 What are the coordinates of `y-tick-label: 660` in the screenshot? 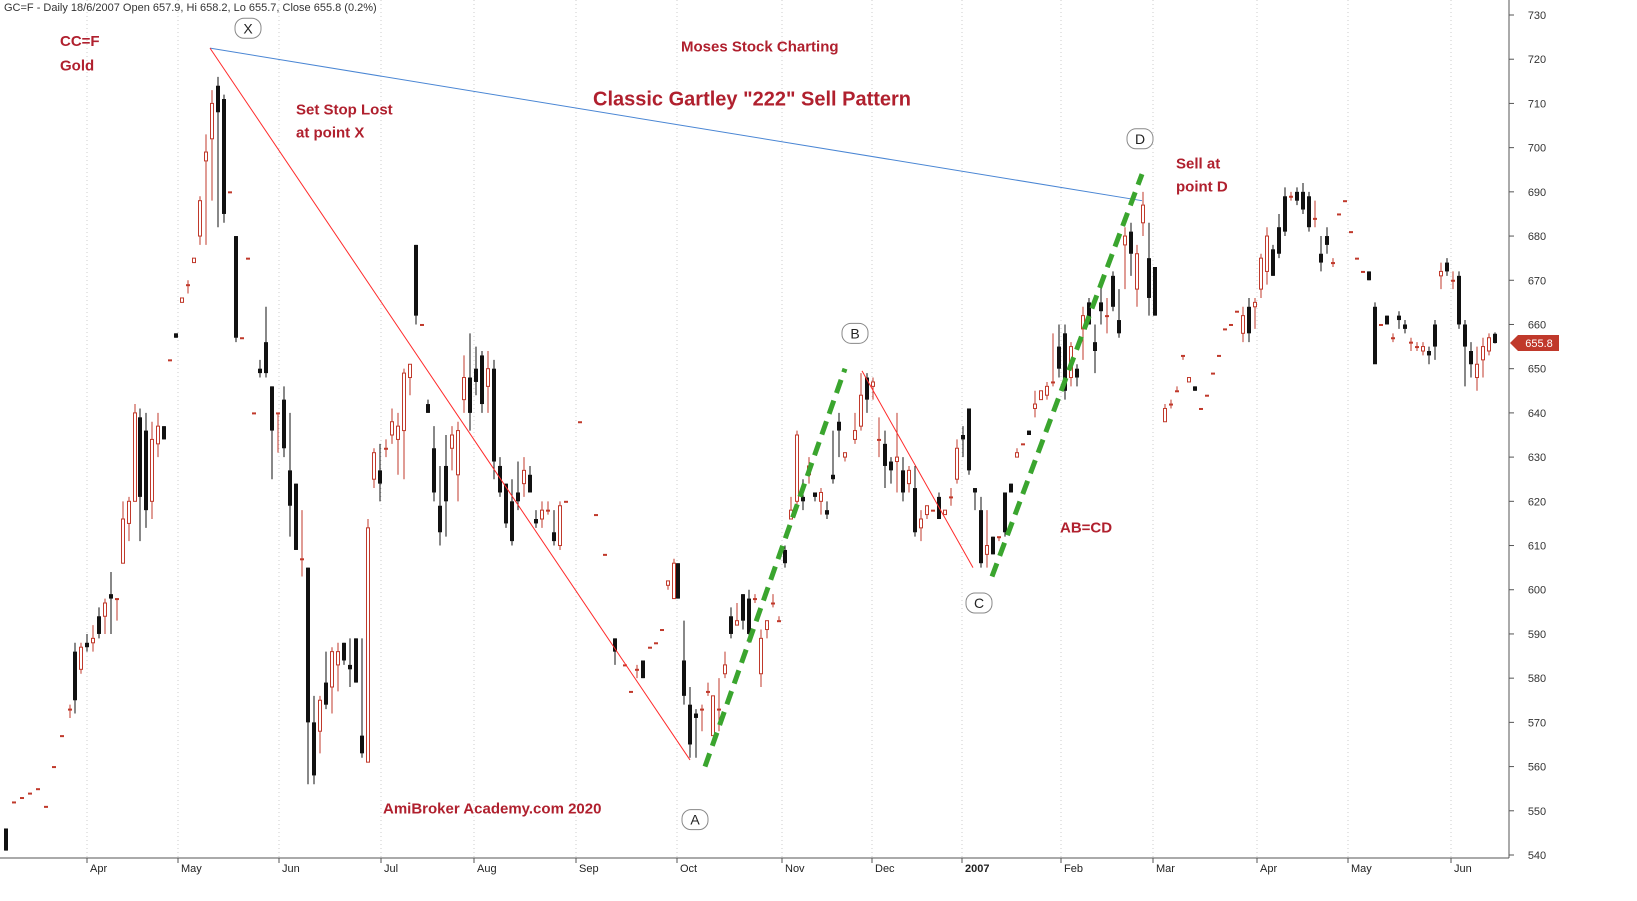 It's located at (1537, 325).